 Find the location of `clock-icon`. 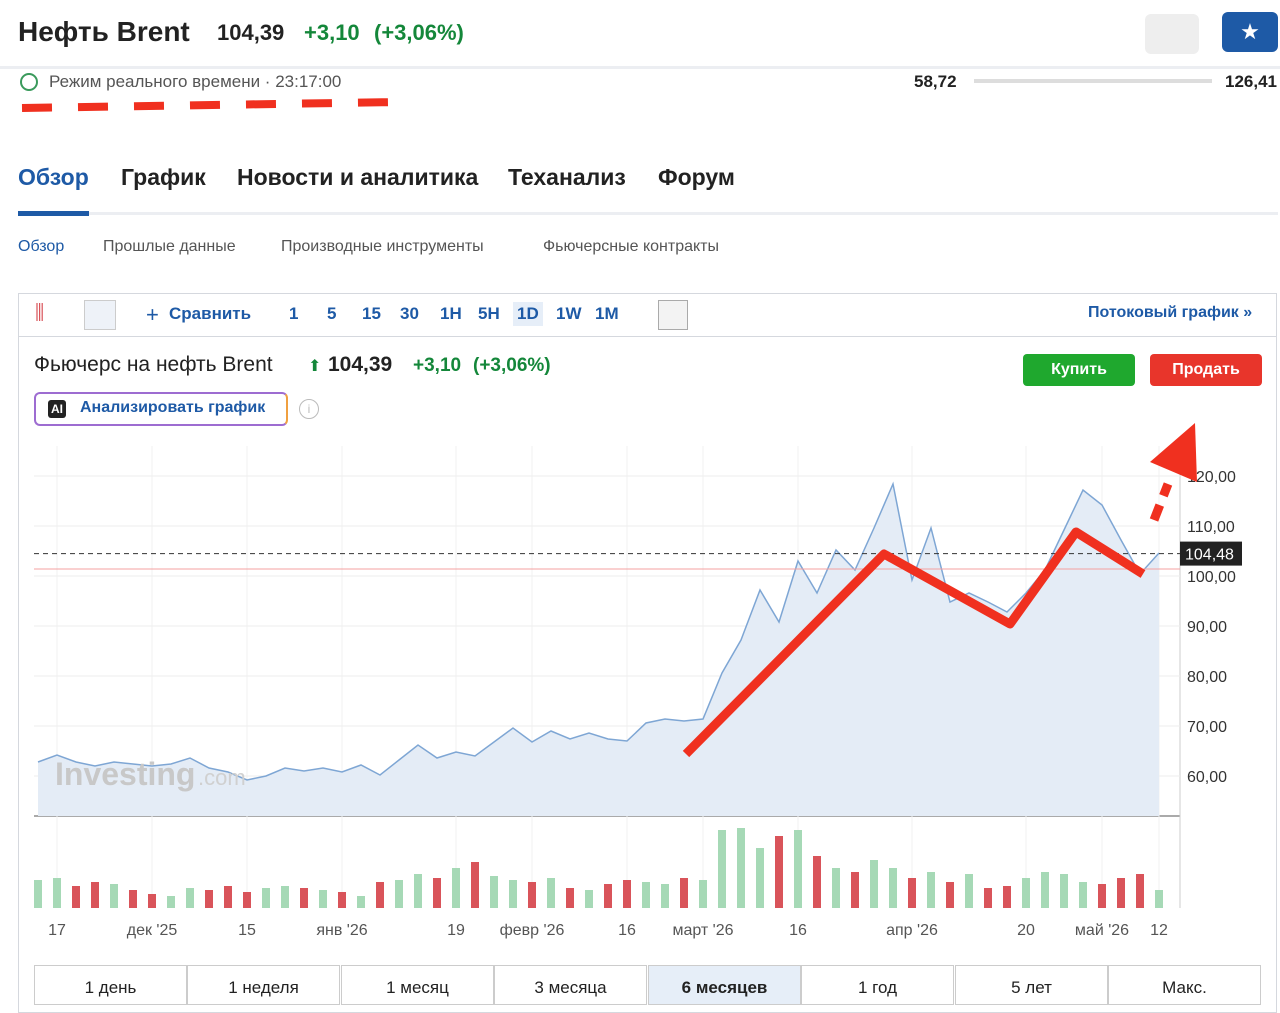

clock-icon is located at coordinates (29, 82).